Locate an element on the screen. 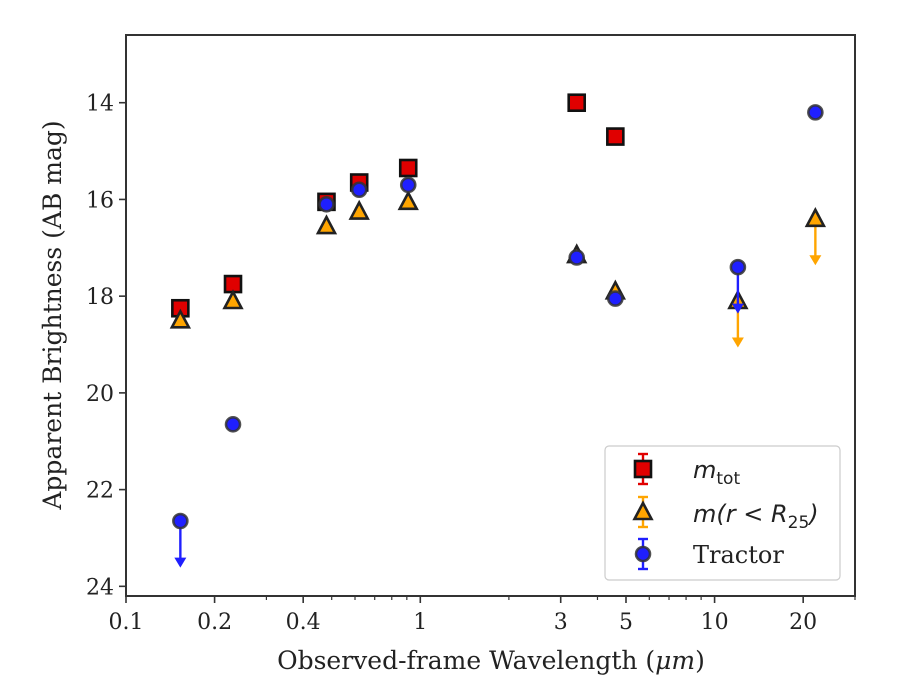  legend-marker-mr25 is located at coordinates (643, 510).